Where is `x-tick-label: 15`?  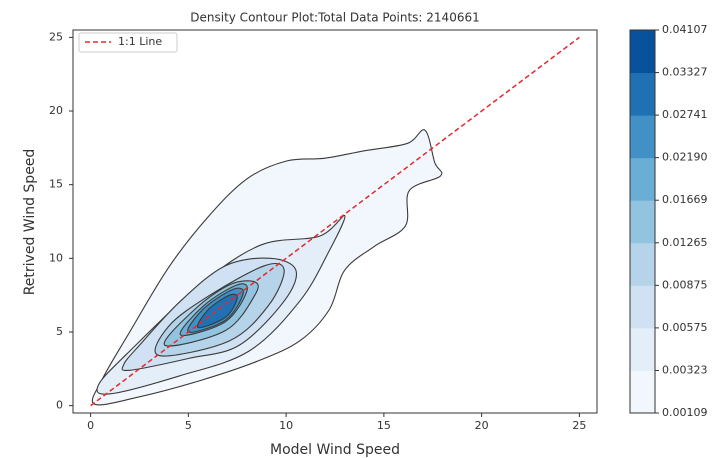 x-tick-label: 15 is located at coordinates (384, 425).